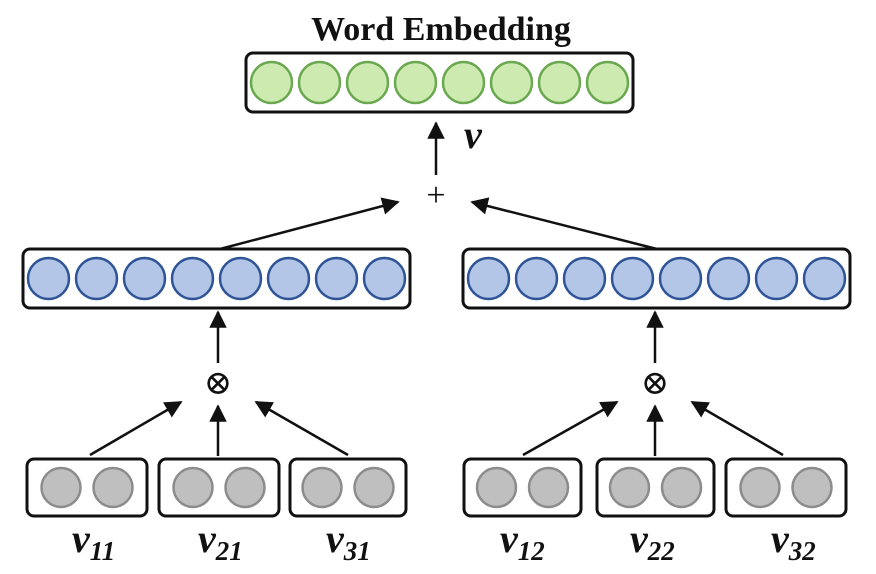 This screenshot has width=876, height=574. What do you see at coordinates (661, 551) in the screenshot?
I see `input-label-subscript: 22` at bounding box center [661, 551].